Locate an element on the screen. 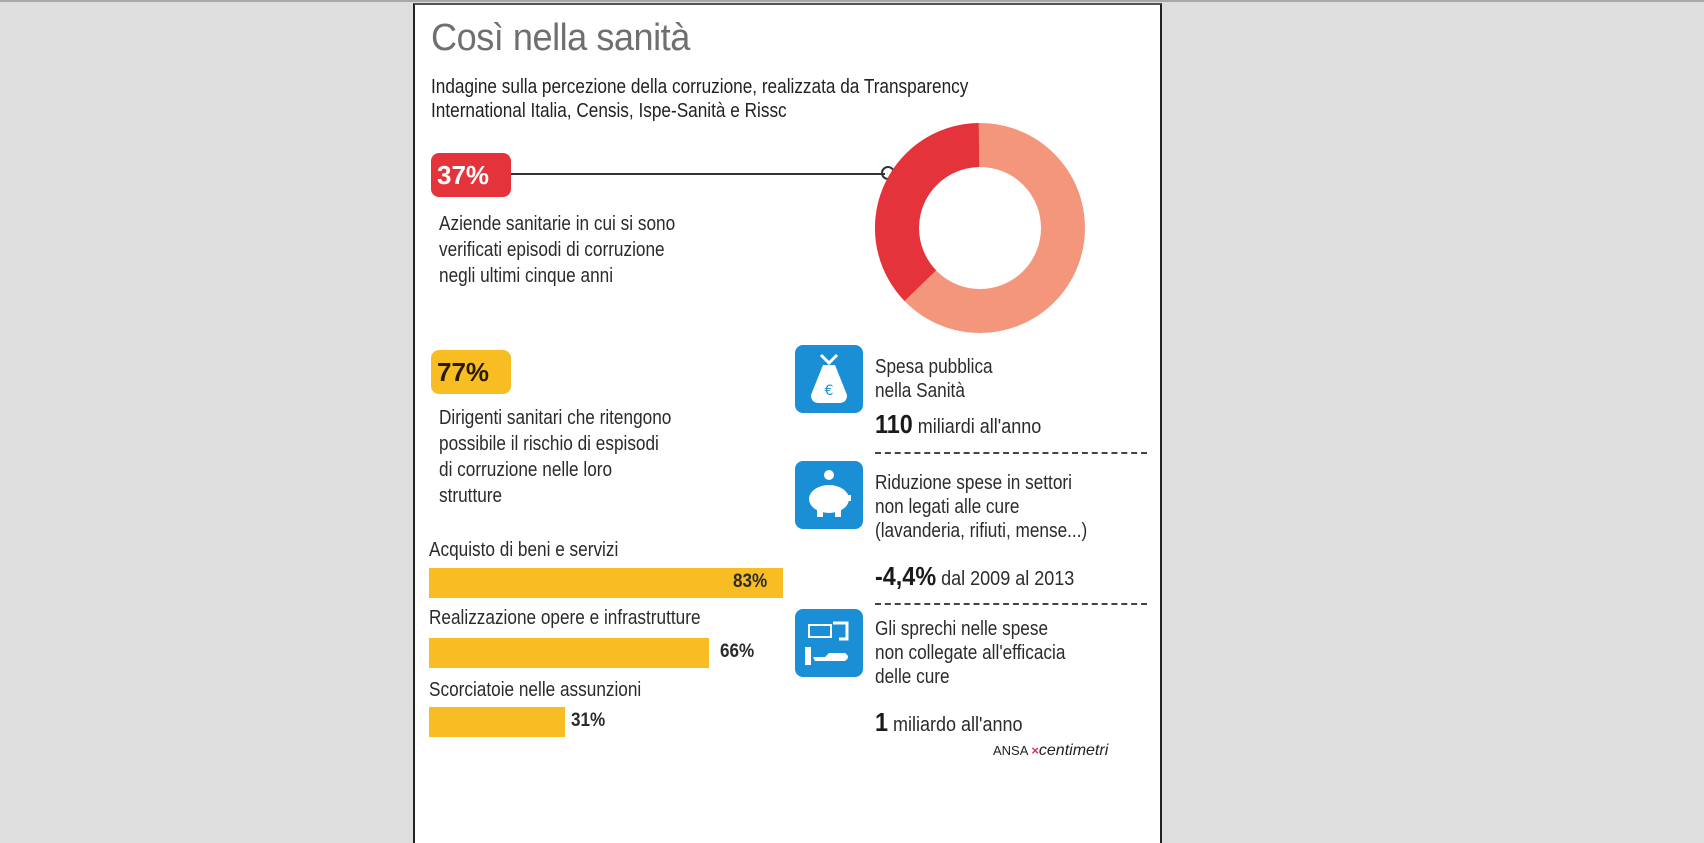 The height and width of the screenshot is (843, 1704). bar-label: Acquisto di beni e servizi is located at coordinates (524, 550).